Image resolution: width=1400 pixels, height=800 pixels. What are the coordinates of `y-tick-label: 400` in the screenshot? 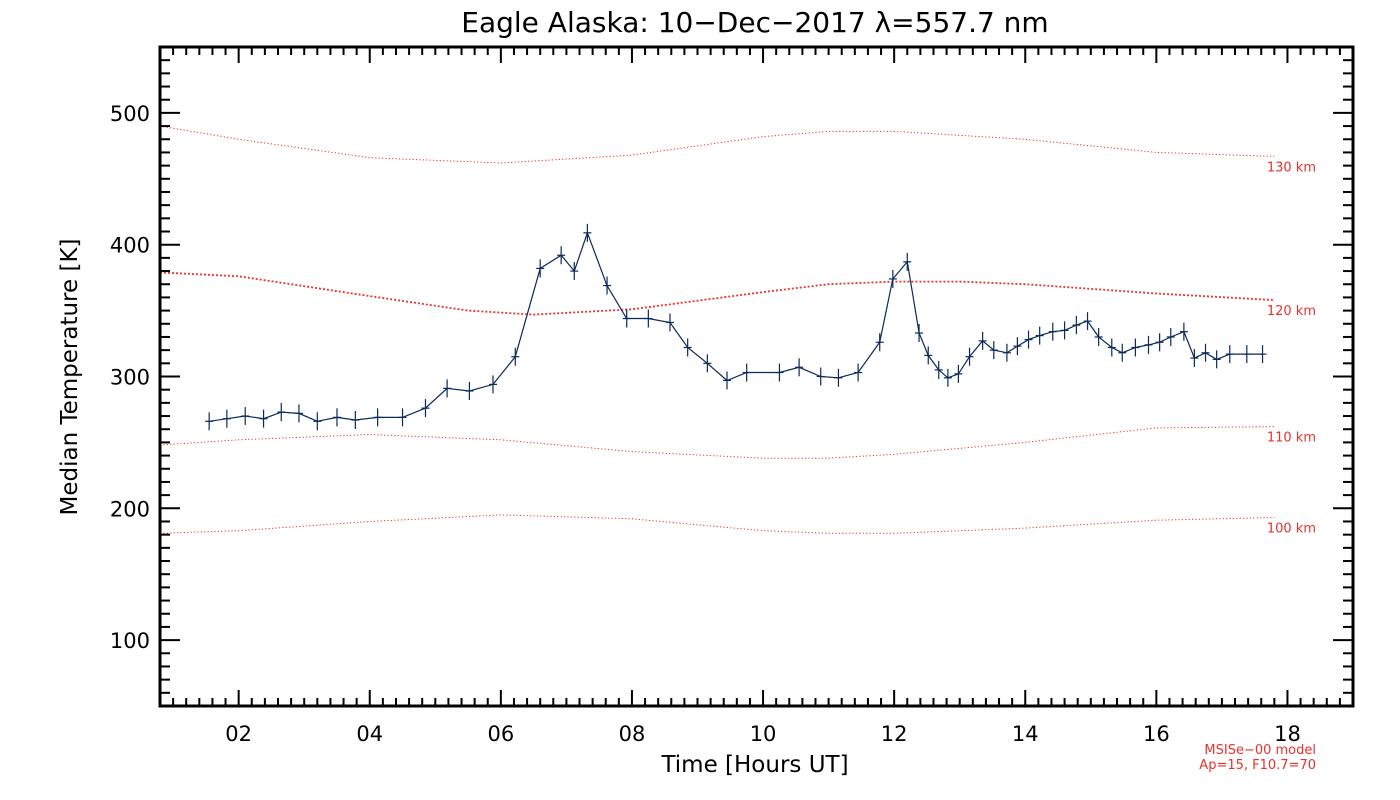 It's located at (130, 246).